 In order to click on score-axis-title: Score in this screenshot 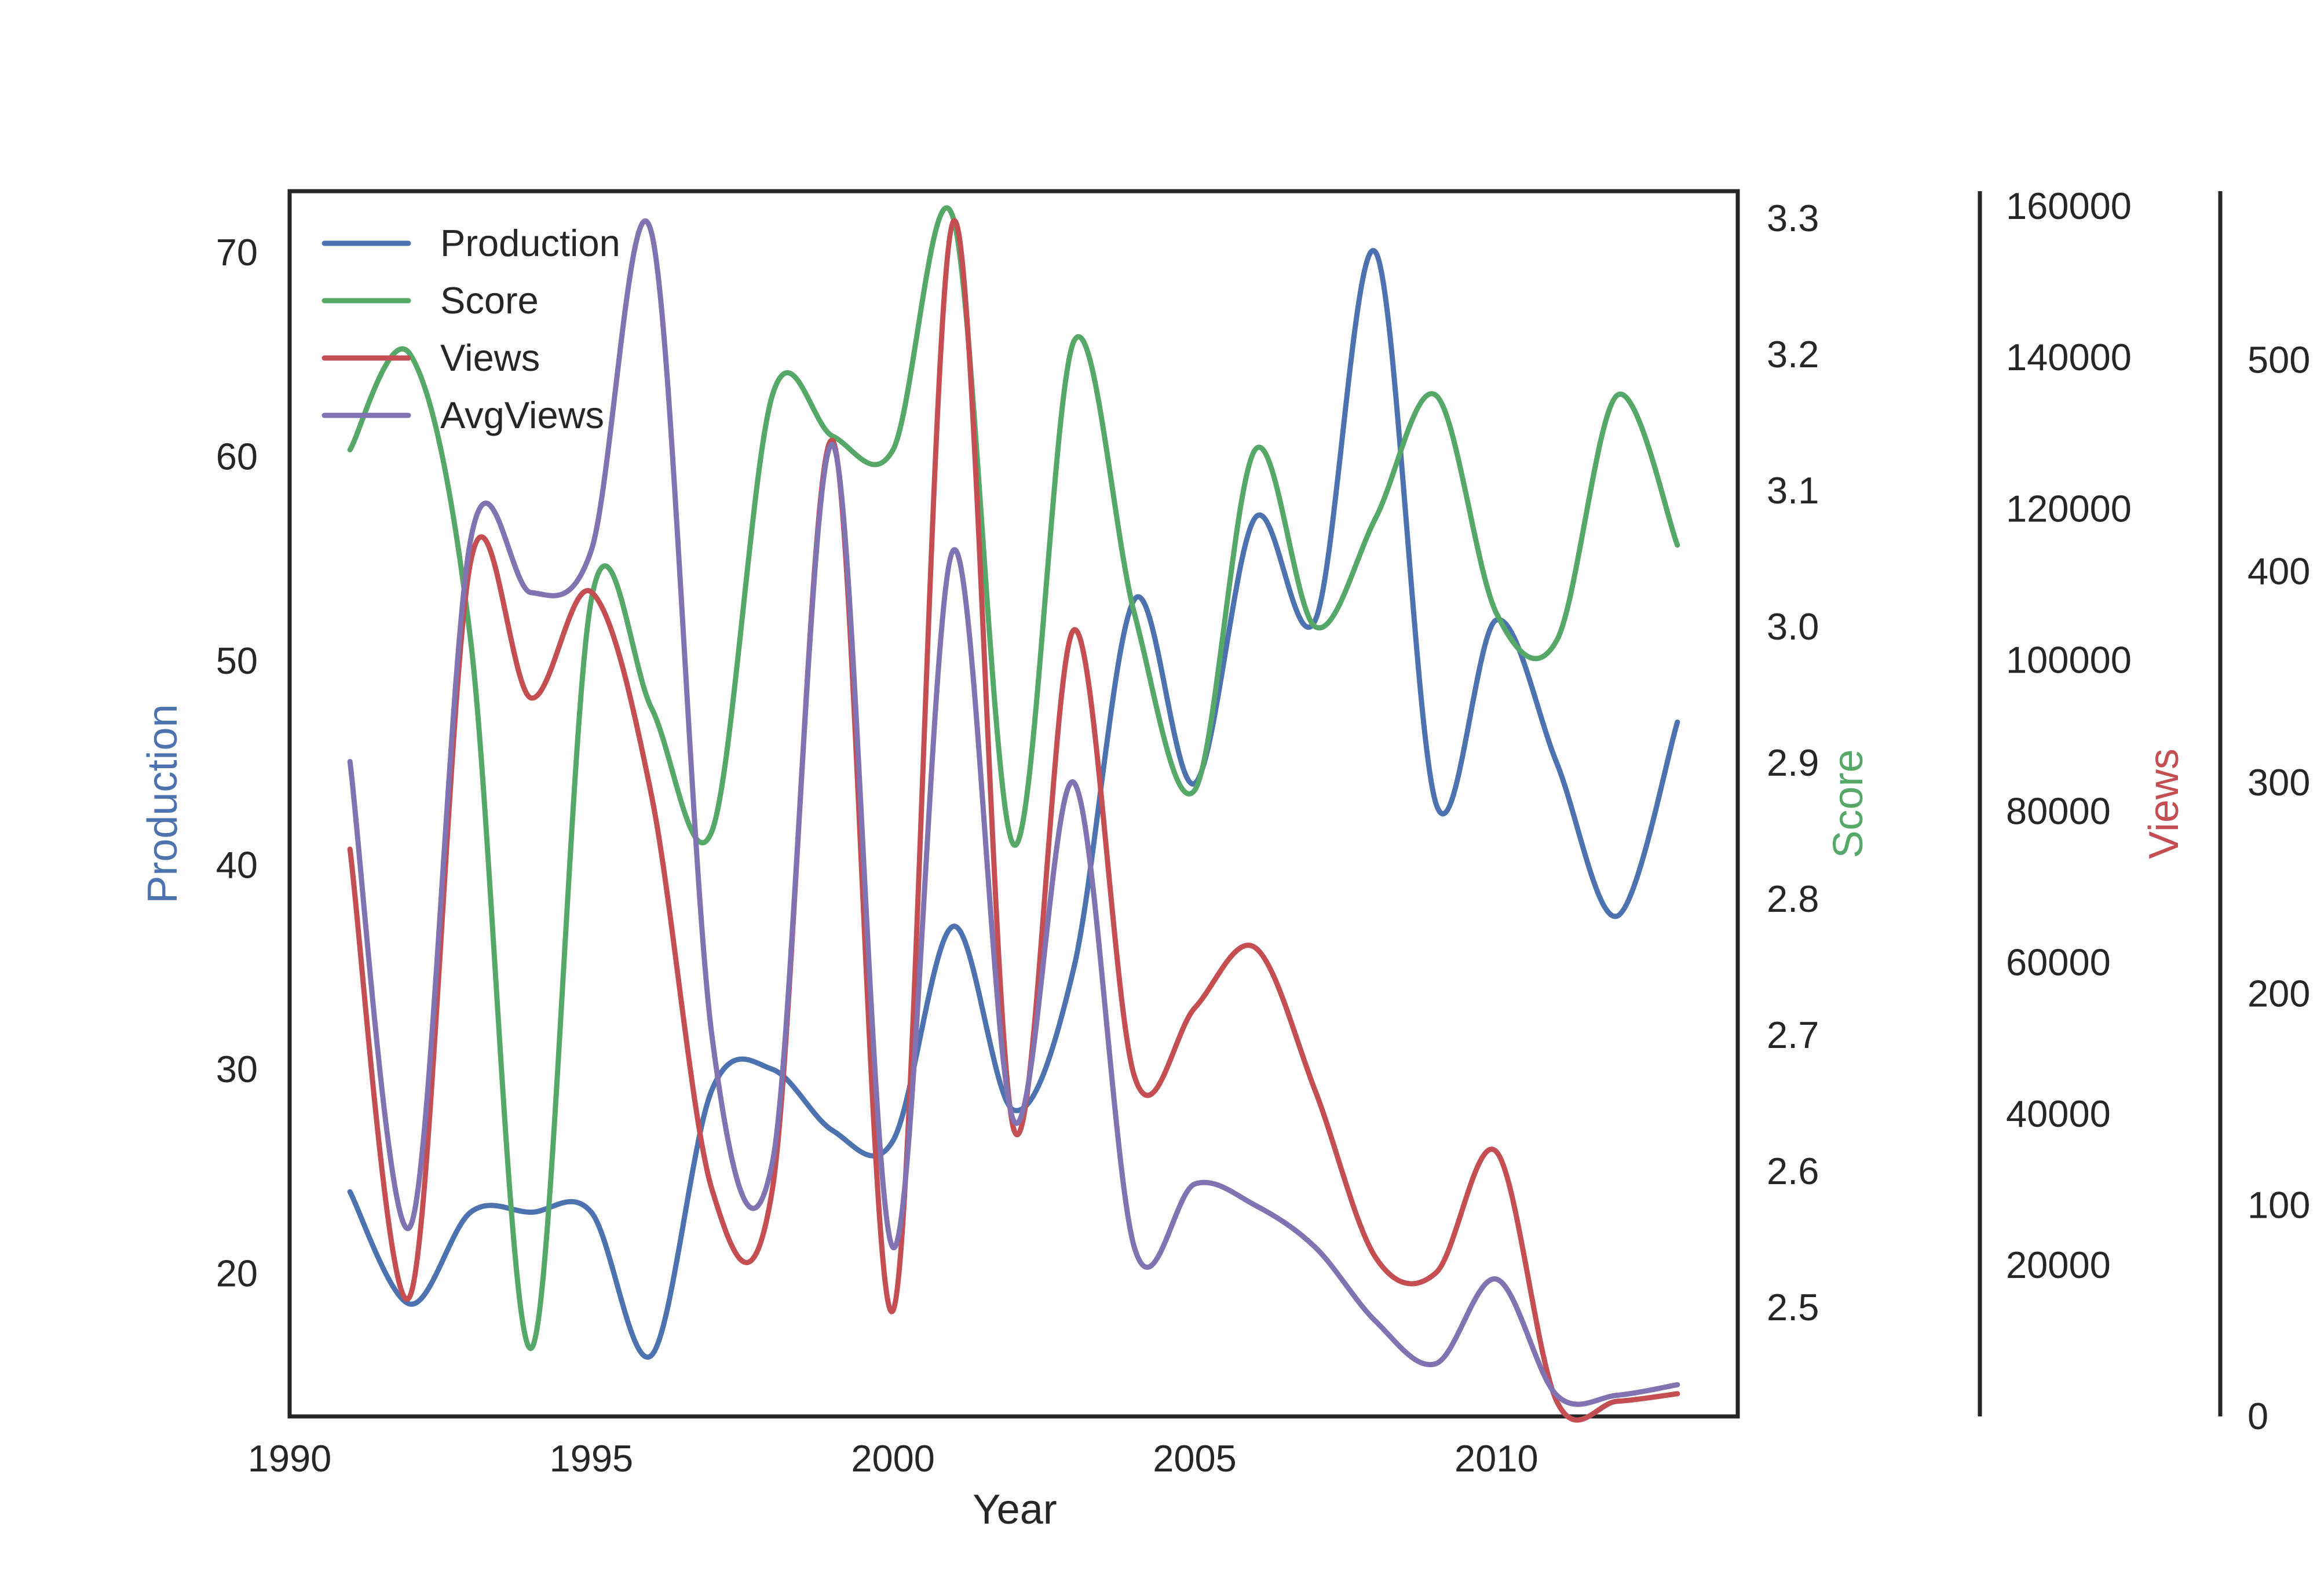, I will do `click(1849, 804)`.